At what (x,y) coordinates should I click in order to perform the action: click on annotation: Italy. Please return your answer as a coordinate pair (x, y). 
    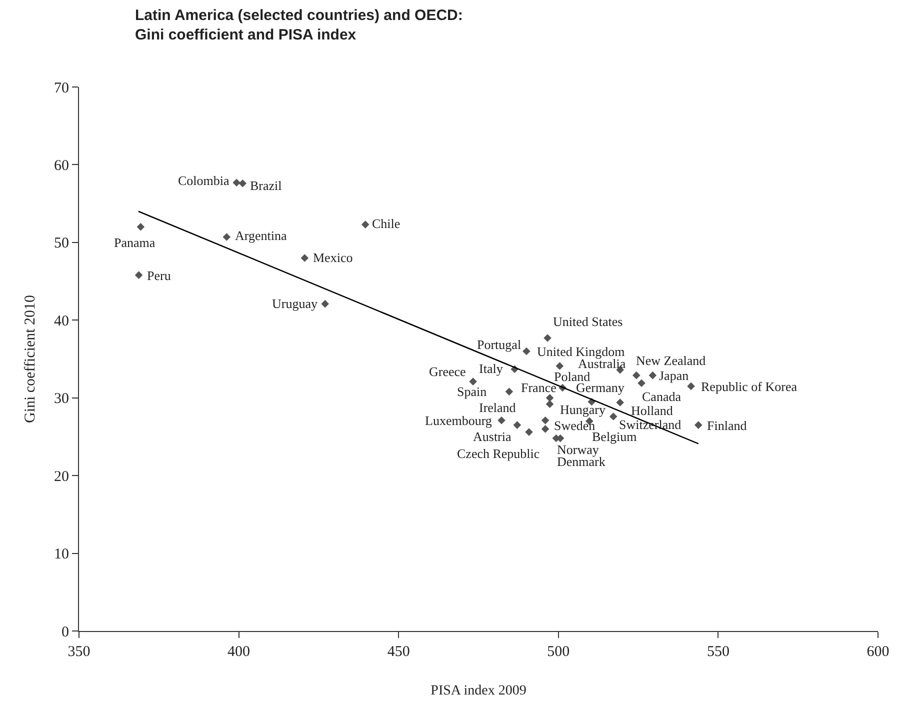
    Looking at the image, I should click on (491, 368).